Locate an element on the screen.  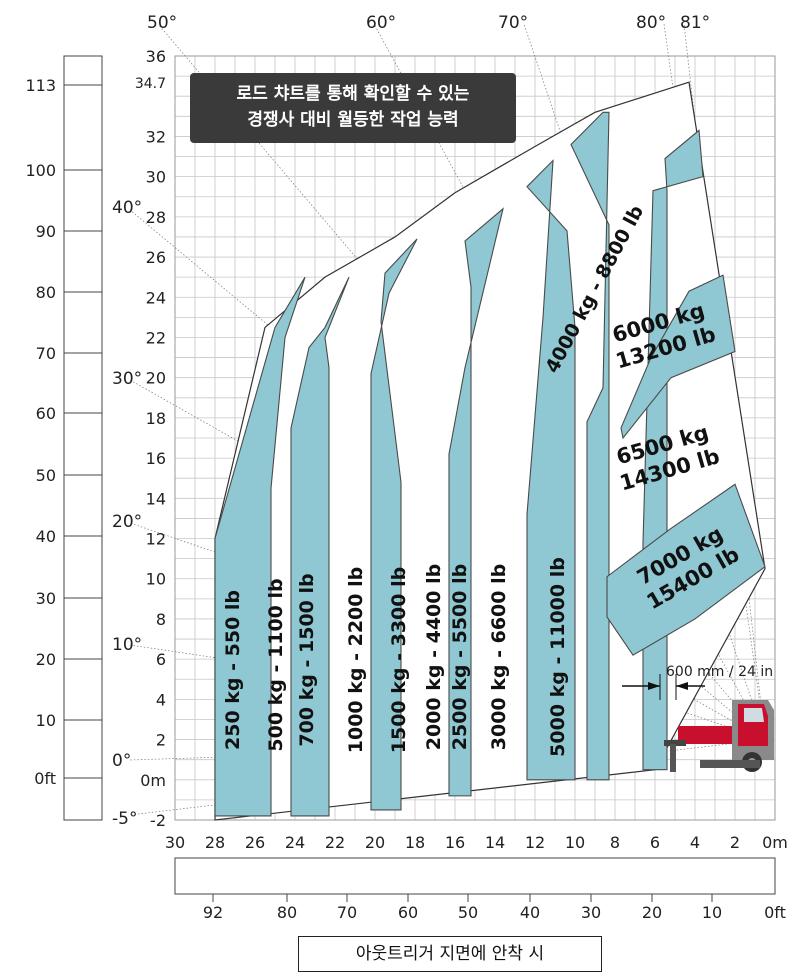
band-label-vertical: 700 kg - 1500 lb is located at coordinates (307, 659).